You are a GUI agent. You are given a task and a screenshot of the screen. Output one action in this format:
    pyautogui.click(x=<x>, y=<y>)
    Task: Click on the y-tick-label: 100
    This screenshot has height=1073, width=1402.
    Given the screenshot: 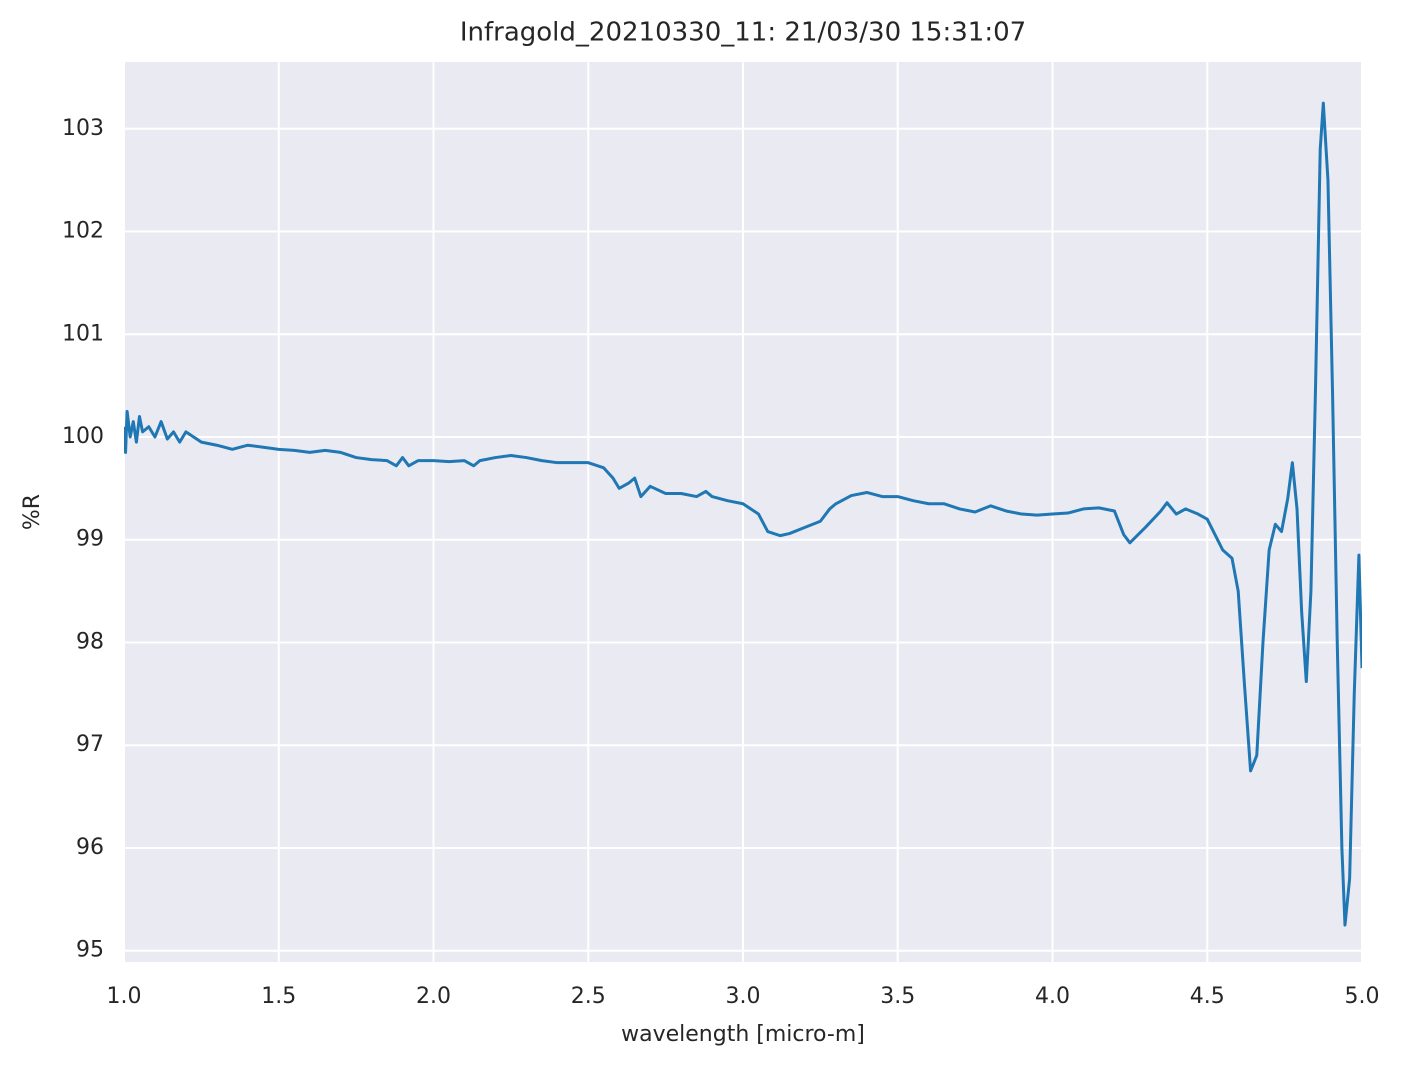 What is the action you would take?
    pyautogui.click(x=83, y=436)
    